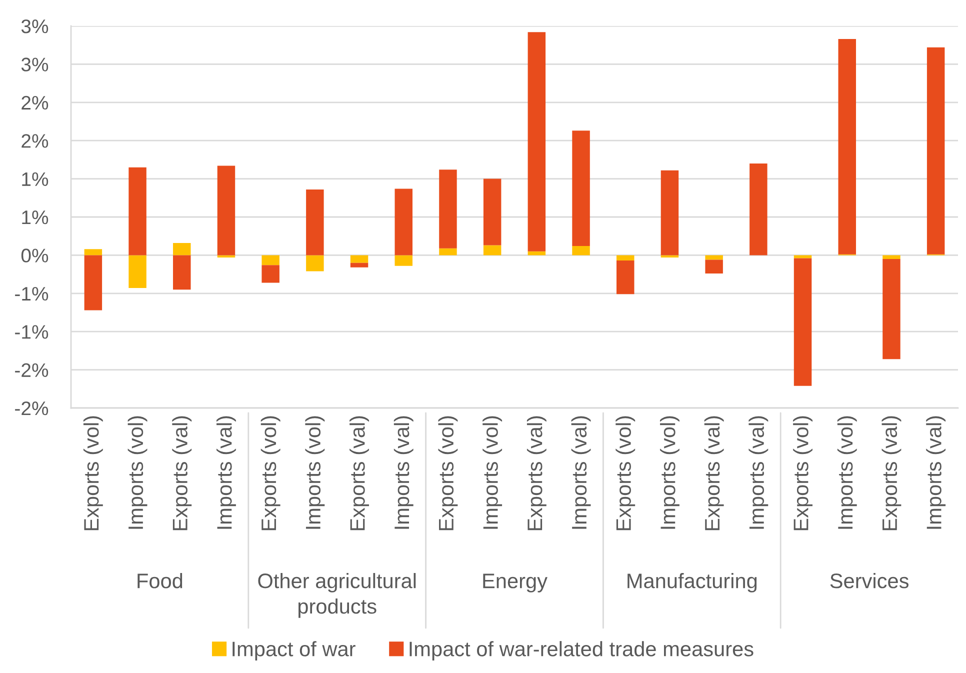 The width and height of the screenshot is (966, 673). What do you see at coordinates (34, 255) in the screenshot?
I see `y-tick-label: 0%` at bounding box center [34, 255].